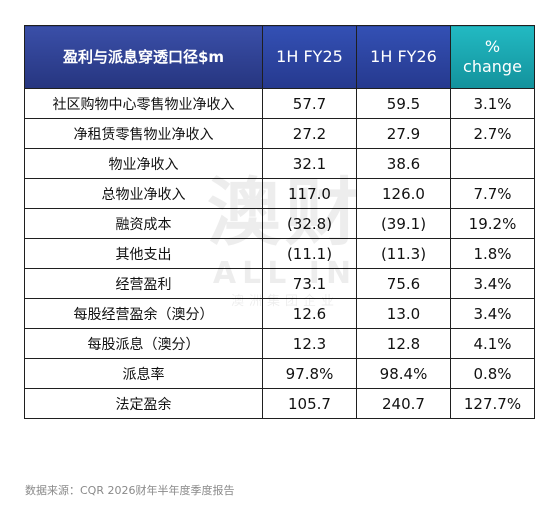  Describe the element at coordinates (403, 57) in the screenshot. I see `header-1h-fy26: 1H FY26` at that location.